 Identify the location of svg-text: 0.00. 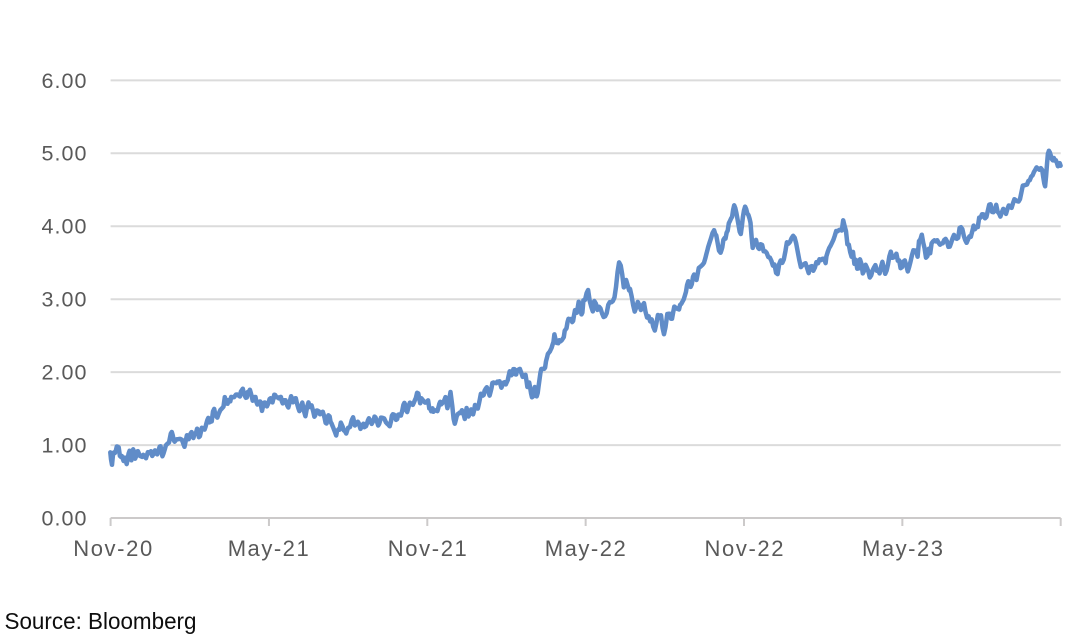
(64, 518).